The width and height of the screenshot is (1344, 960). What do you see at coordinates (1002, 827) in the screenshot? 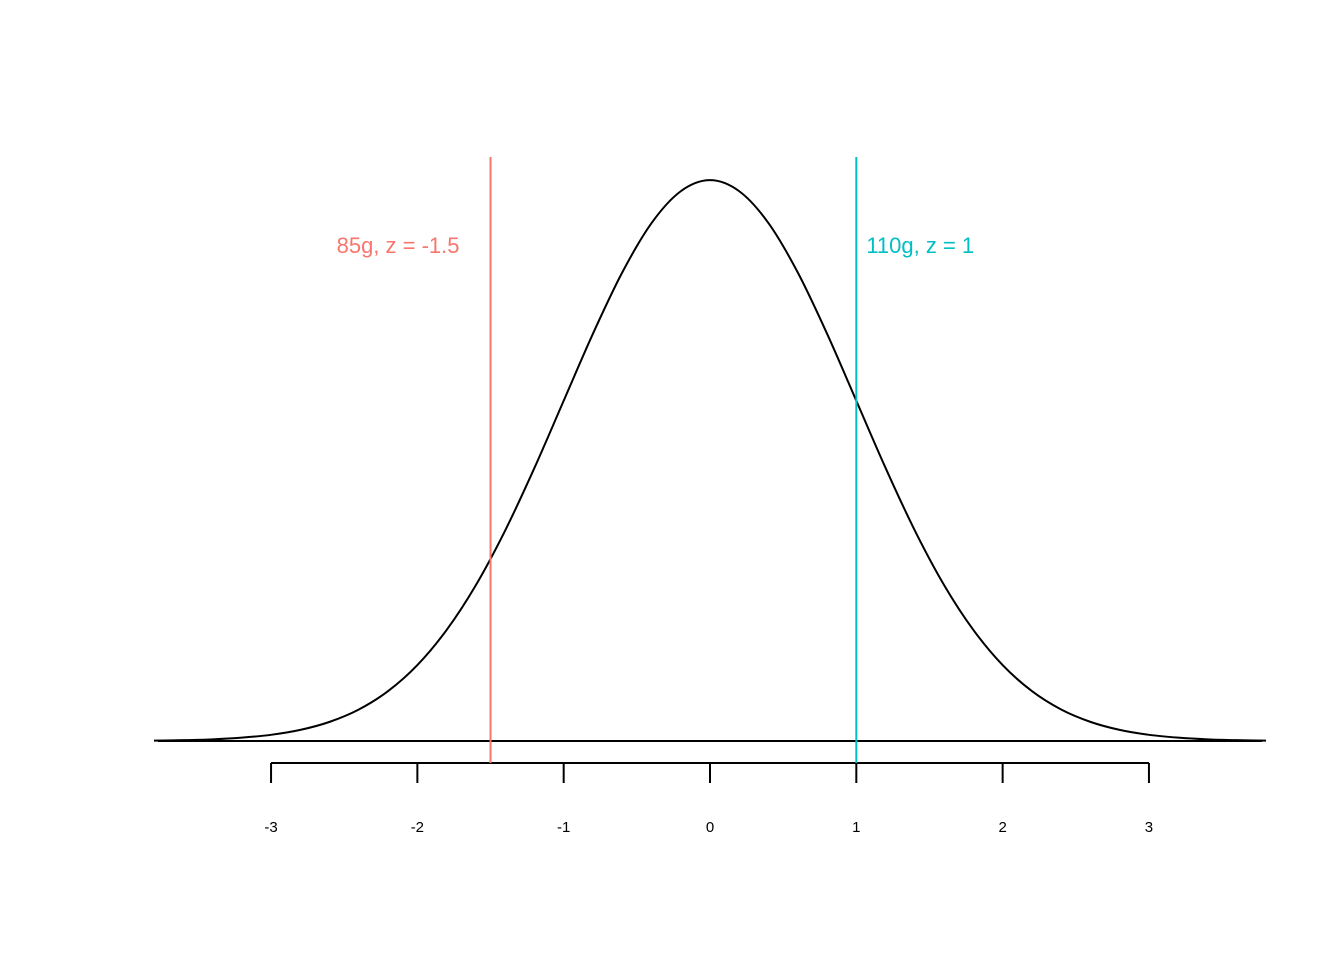
I see `x-tick-label: 2` at bounding box center [1002, 827].